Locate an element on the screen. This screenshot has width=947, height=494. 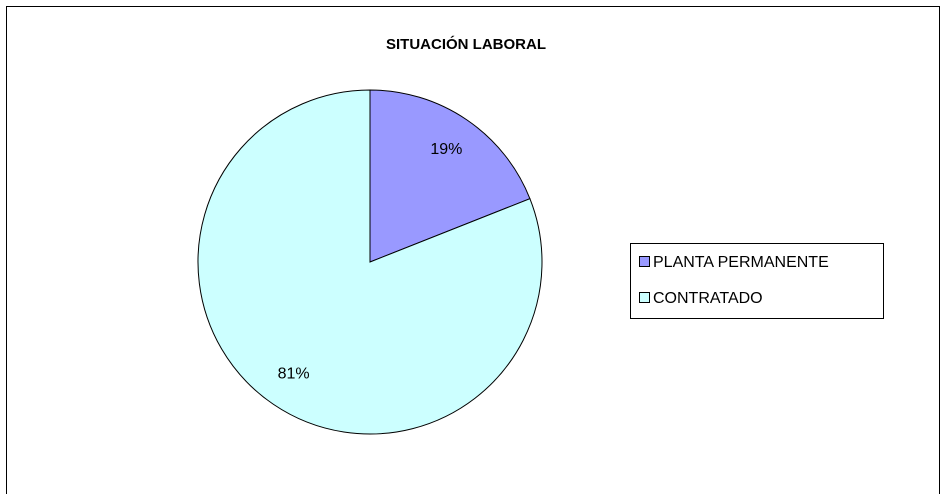
legend is located at coordinates (757, 281).